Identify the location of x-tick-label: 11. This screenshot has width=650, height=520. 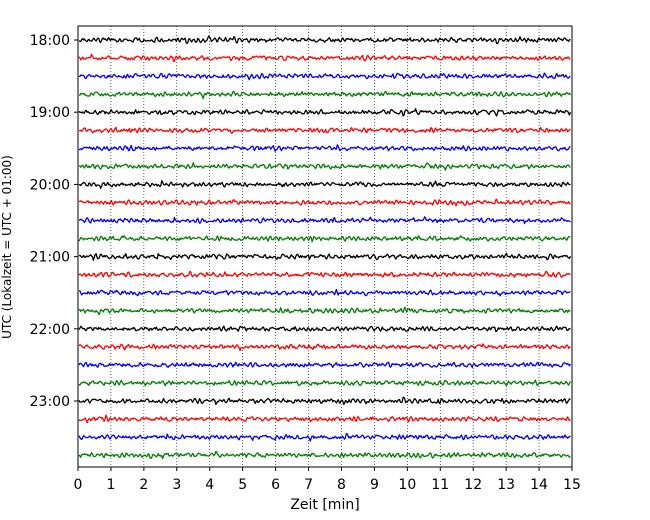
(440, 485).